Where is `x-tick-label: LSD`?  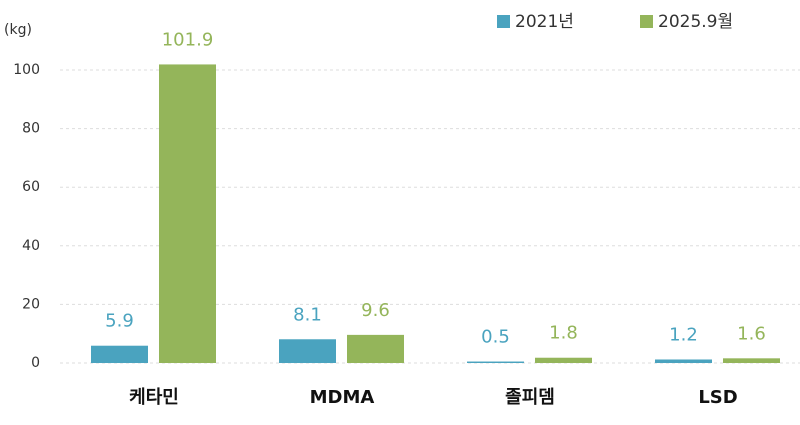 x-tick-label: LSD is located at coordinates (717, 397).